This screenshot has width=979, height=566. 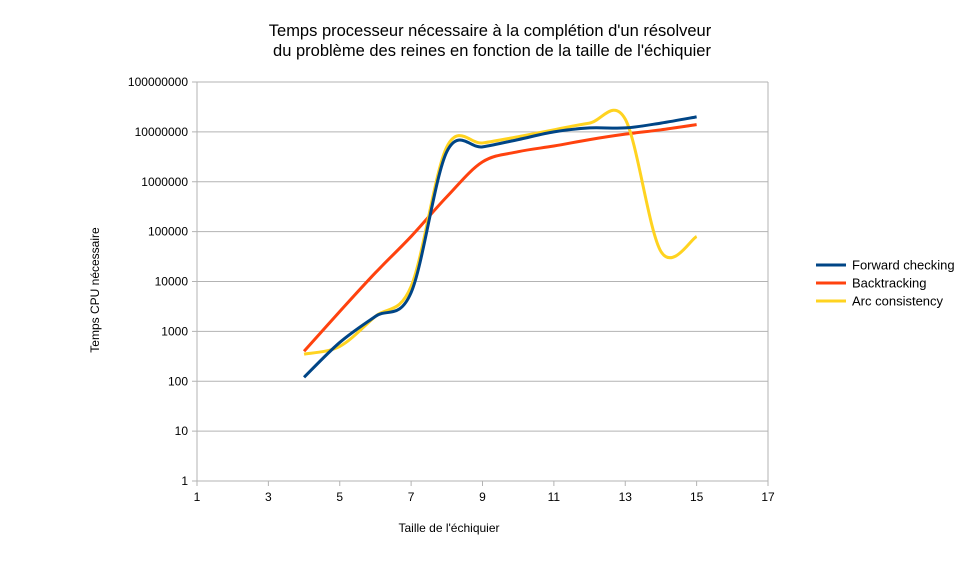 I want to click on x-tick-label: 1, so click(x=197, y=497).